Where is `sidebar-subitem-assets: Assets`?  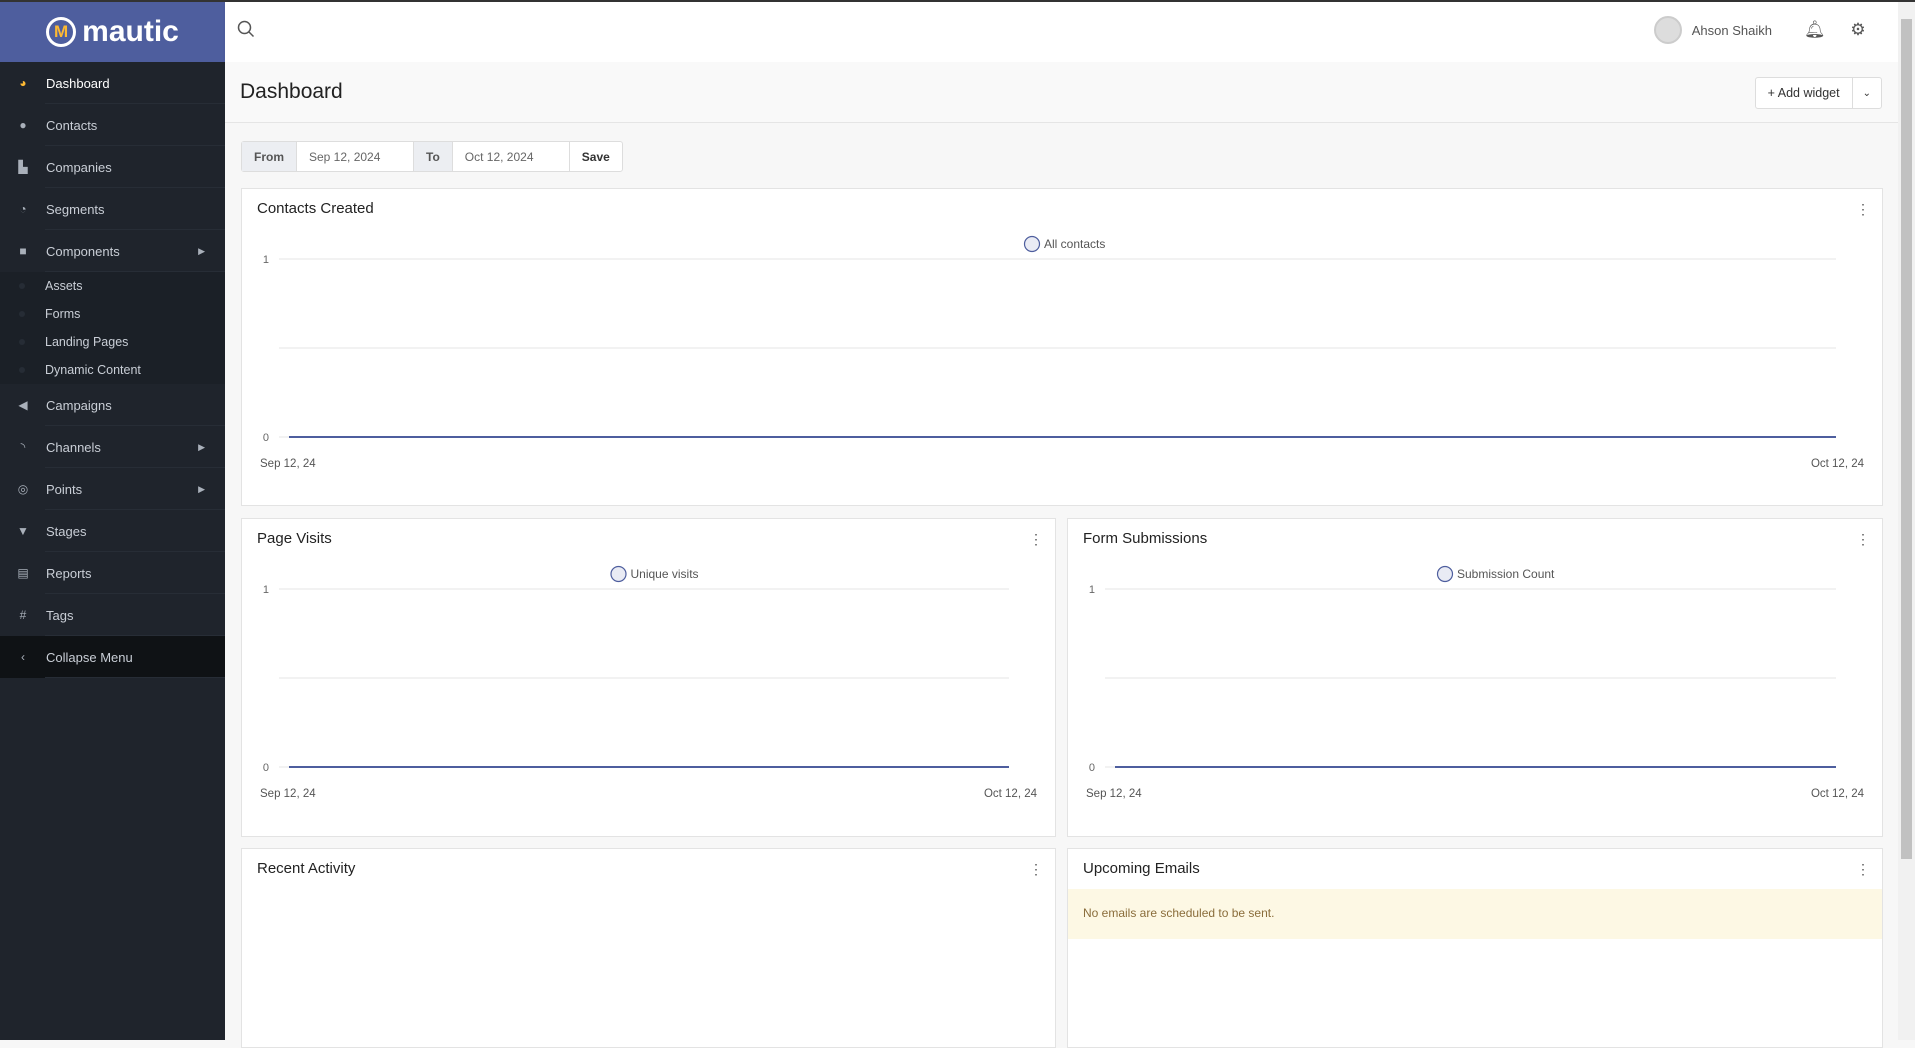
sidebar-subitem-assets: Assets is located at coordinates (112, 286).